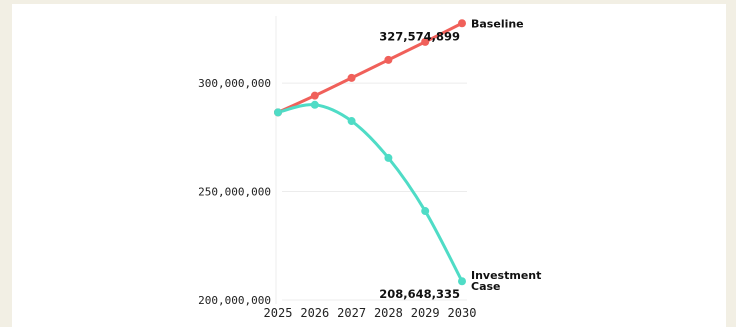 This screenshot has height=327, width=736. What do you see at coordinates (234, 83) in the screenshot?
I see `y-tick-label: 300,000,000` at bounding box center [234, 83].